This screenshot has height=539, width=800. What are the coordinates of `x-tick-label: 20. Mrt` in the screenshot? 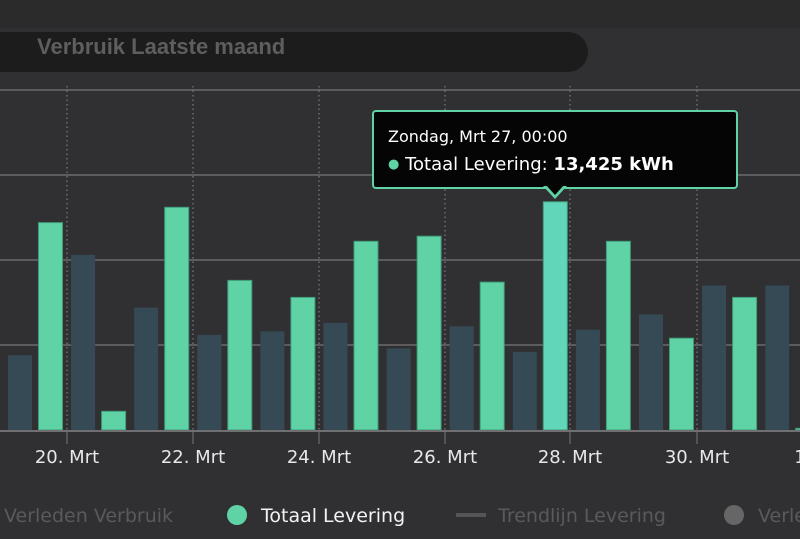 It's located at (67, 457).